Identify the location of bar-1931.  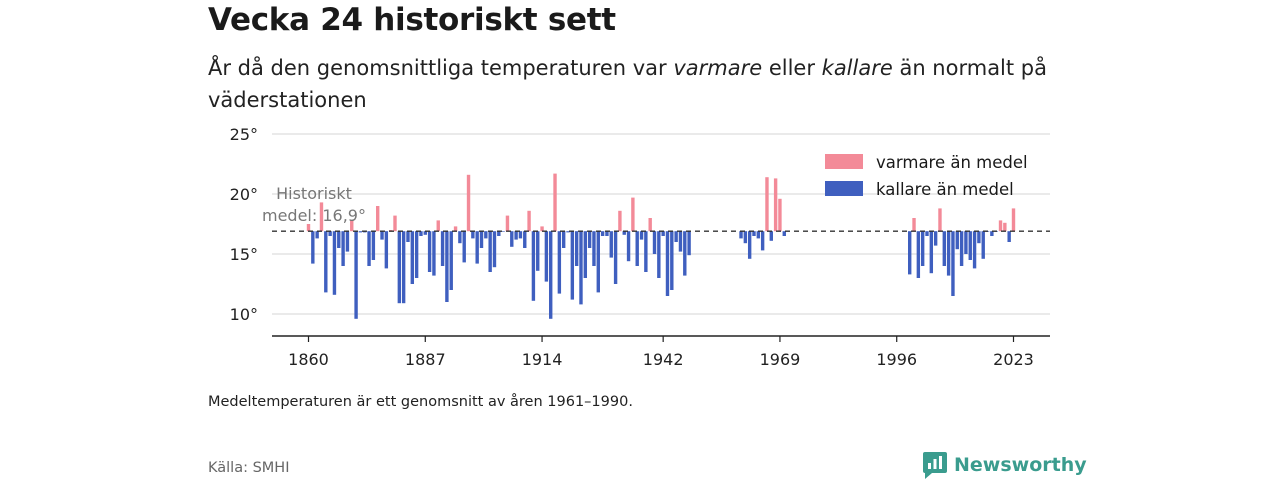
(615, 257).